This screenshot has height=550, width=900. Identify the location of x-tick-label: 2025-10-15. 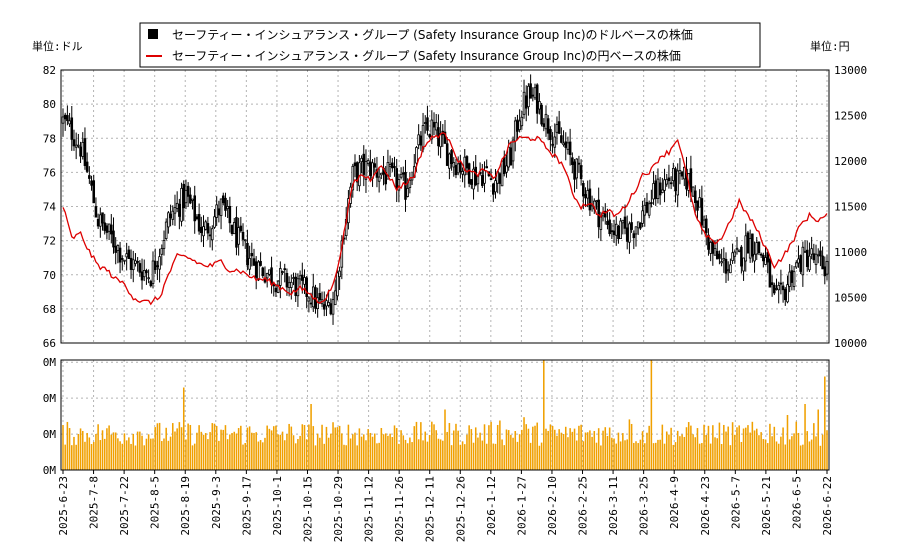
(307, 509).